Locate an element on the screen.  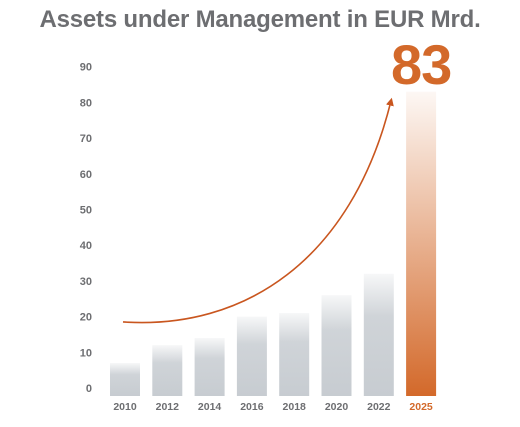
chart-title: Assets under Management in EUR Mrd. is located at coordinates (260, 19).